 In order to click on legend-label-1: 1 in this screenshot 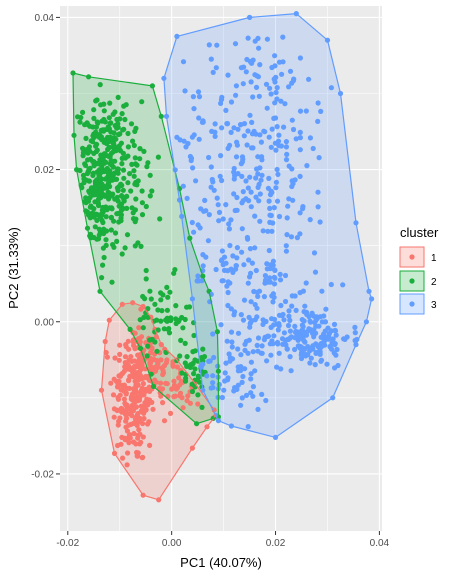, I will do `click(434, 258)`.